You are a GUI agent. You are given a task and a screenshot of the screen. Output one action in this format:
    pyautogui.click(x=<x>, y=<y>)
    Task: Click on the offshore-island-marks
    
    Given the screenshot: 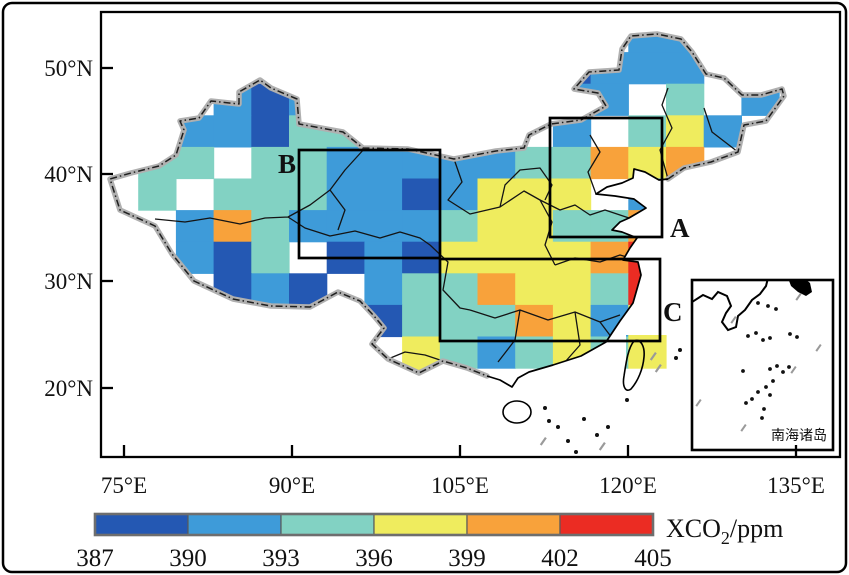 What is the action you would take?
    pyautogui.click(x=610, y=401)
    